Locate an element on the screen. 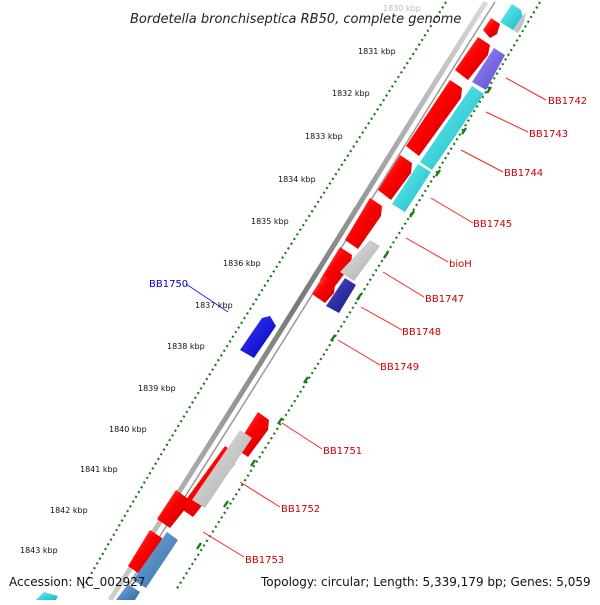  gene-label: BB1752 is located at coordinates (300, 509).